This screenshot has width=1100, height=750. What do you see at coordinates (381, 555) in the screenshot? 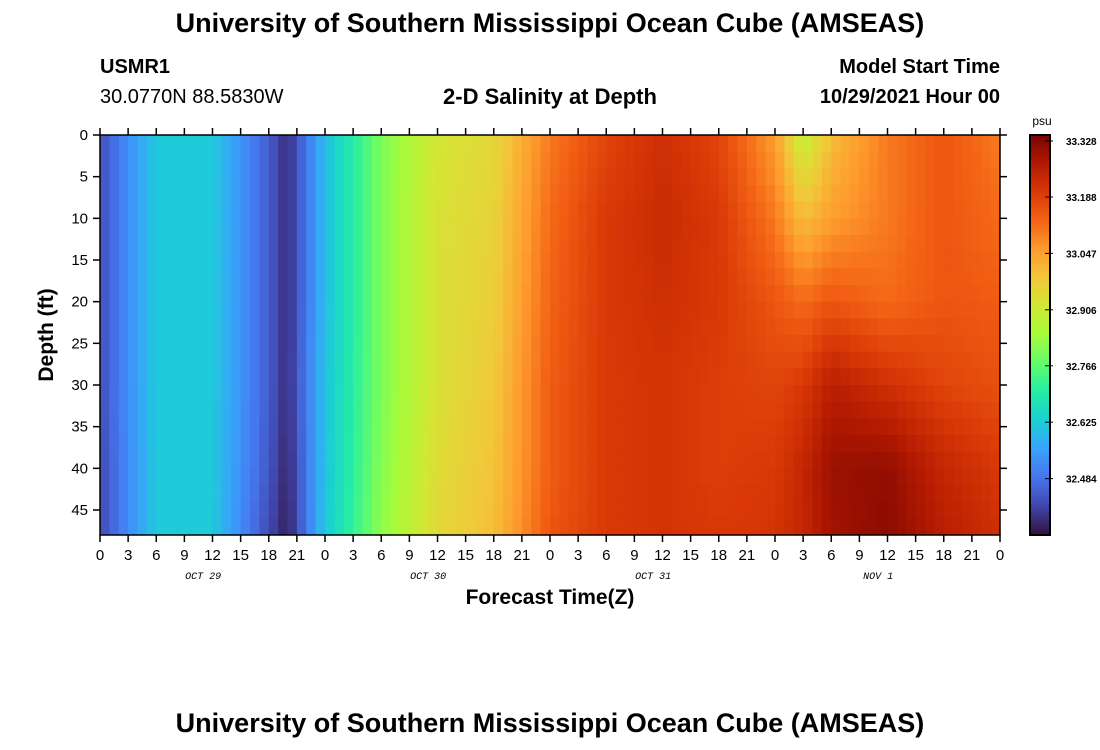
I see `x-tick-label: 6` at bounding box center [381, 555].